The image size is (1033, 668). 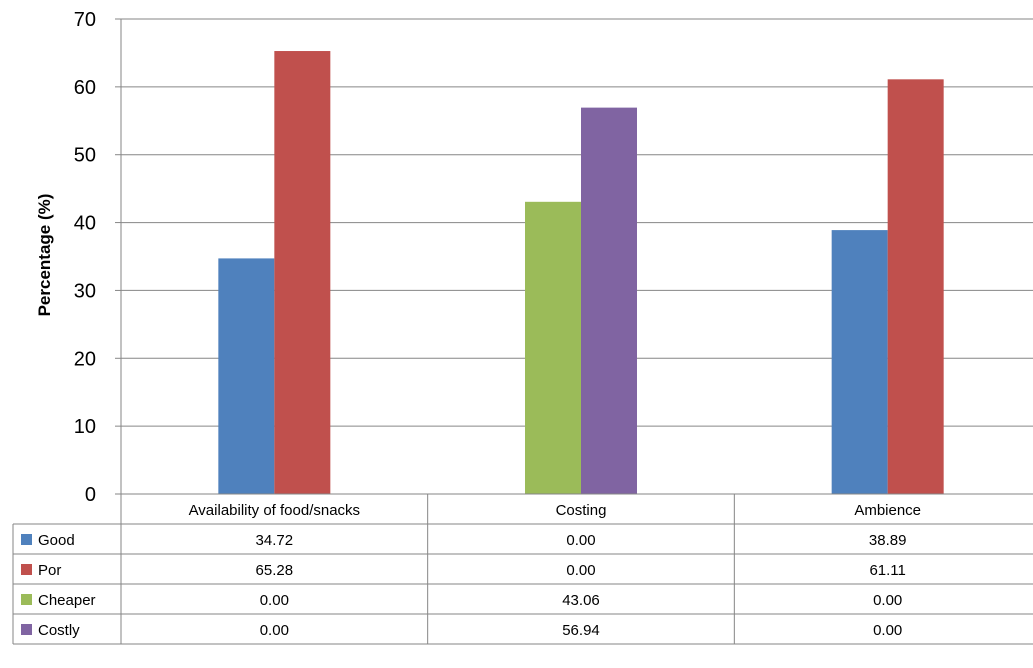 What do you see at coordinates (49, 570) in the screenshot?
I see `legend-label: Por` at bounding box center [49, 570].